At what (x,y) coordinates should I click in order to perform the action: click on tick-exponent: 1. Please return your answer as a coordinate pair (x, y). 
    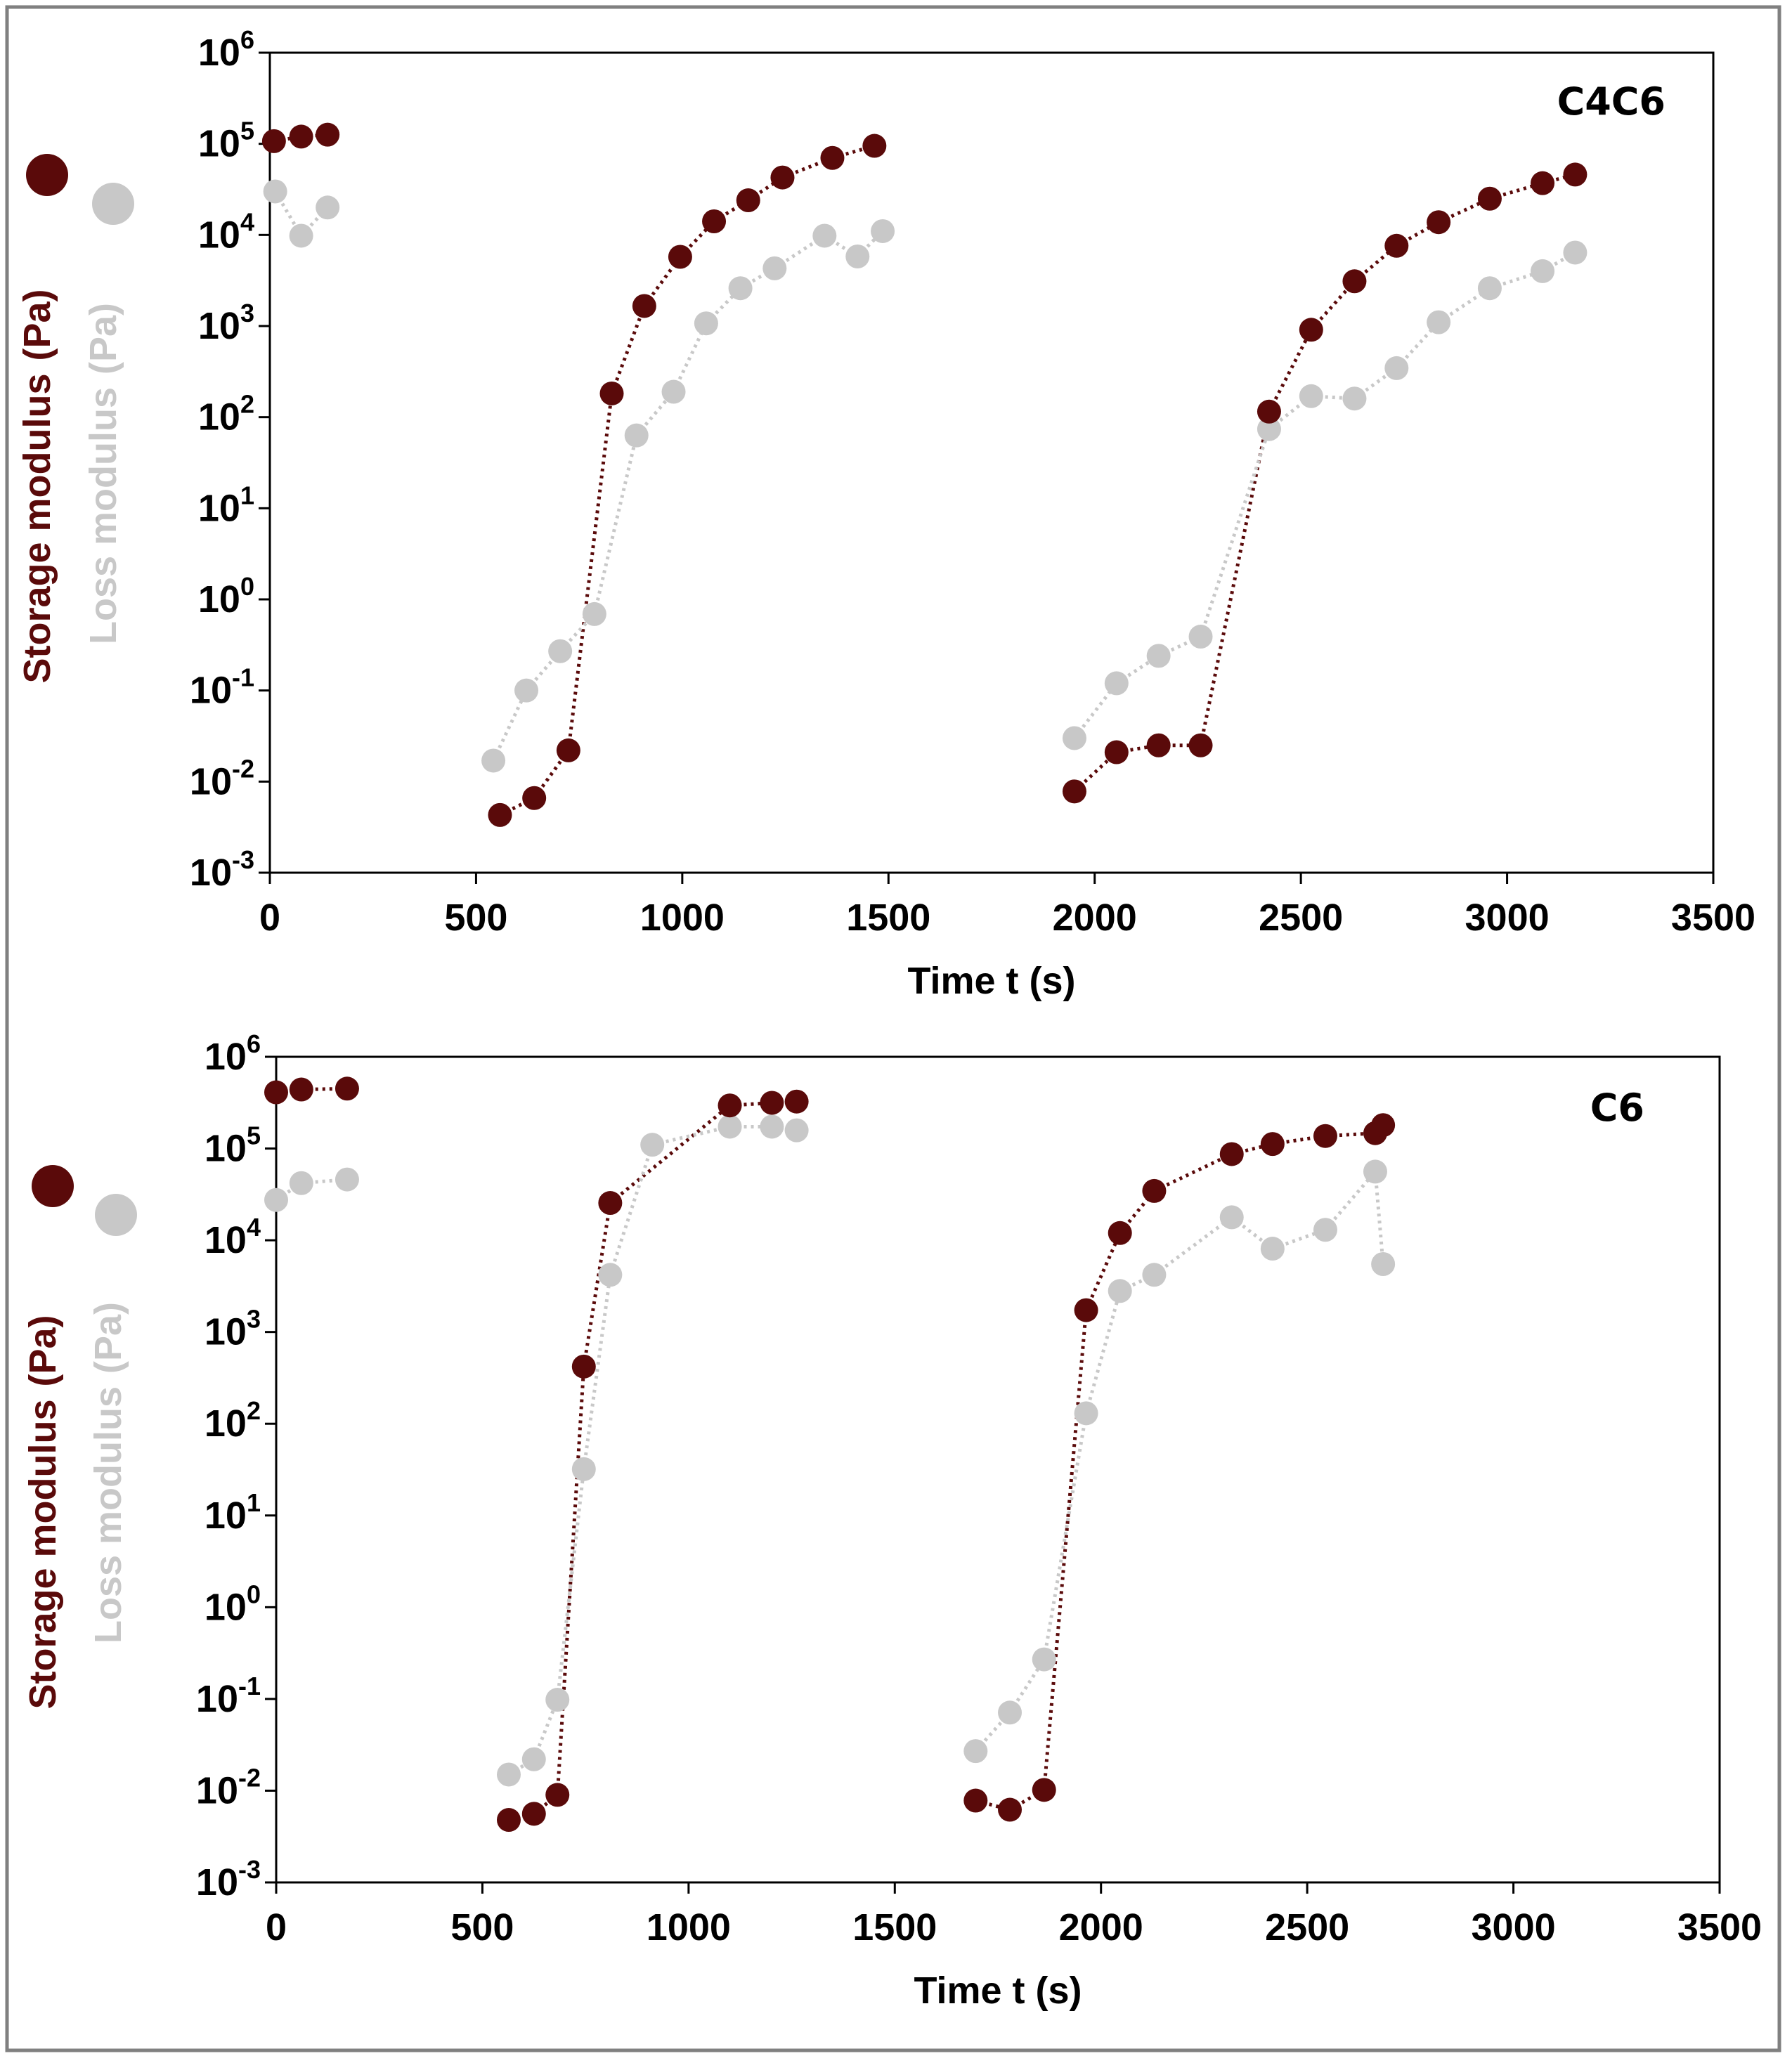
    Looking at the image, I should click on (247, 495).